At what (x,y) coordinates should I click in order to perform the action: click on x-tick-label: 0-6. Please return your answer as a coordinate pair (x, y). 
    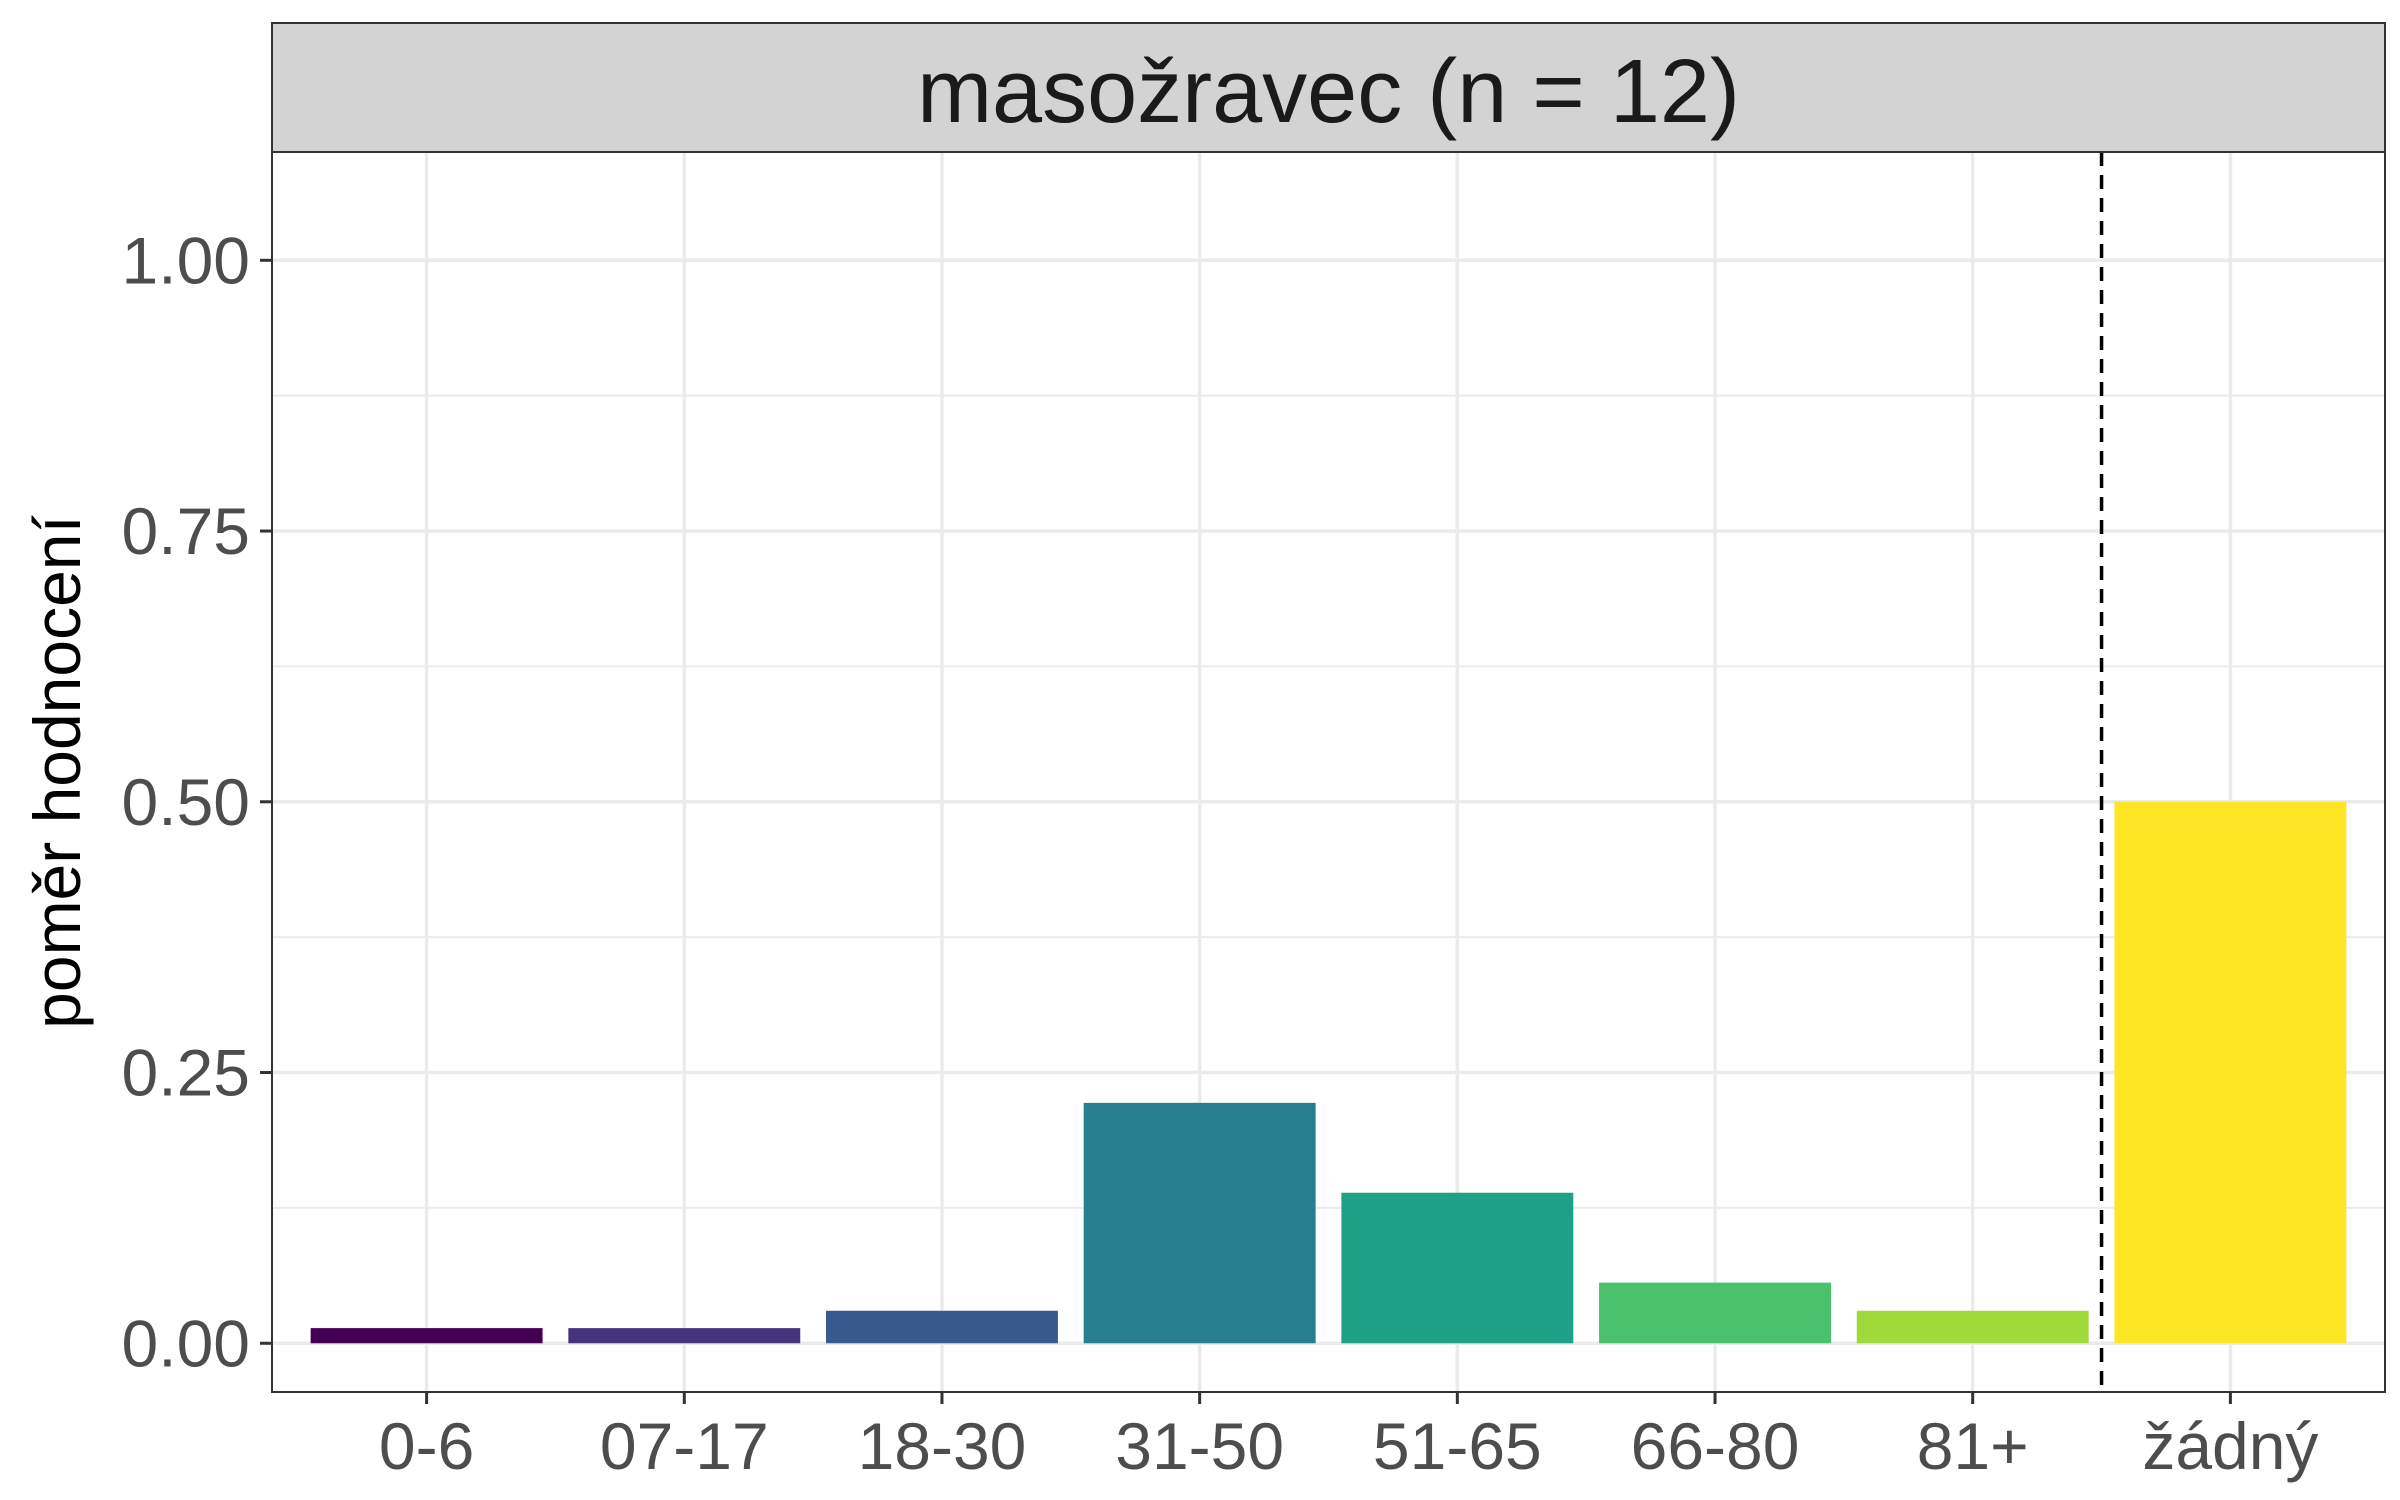
    Looking at the image, I should click on (426, 1446).